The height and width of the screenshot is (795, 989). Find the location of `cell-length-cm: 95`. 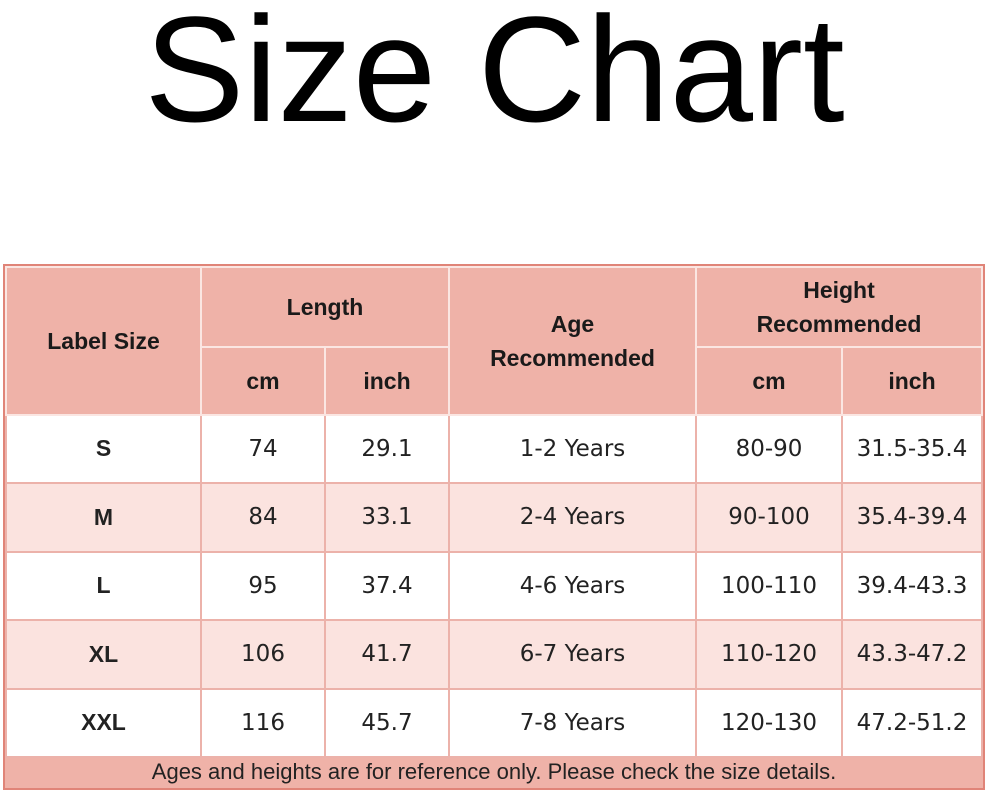

cell-length-cm: 95 is located at coordinates (263, 586).